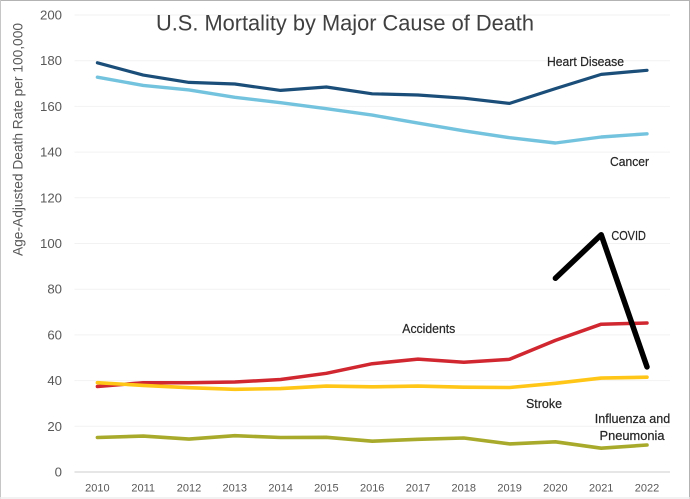 The width and height of the screenshot is (690, 499). Describe the element at coordinates (280, 489) in the screenshot. I see `svg-text: 2014` at that location.